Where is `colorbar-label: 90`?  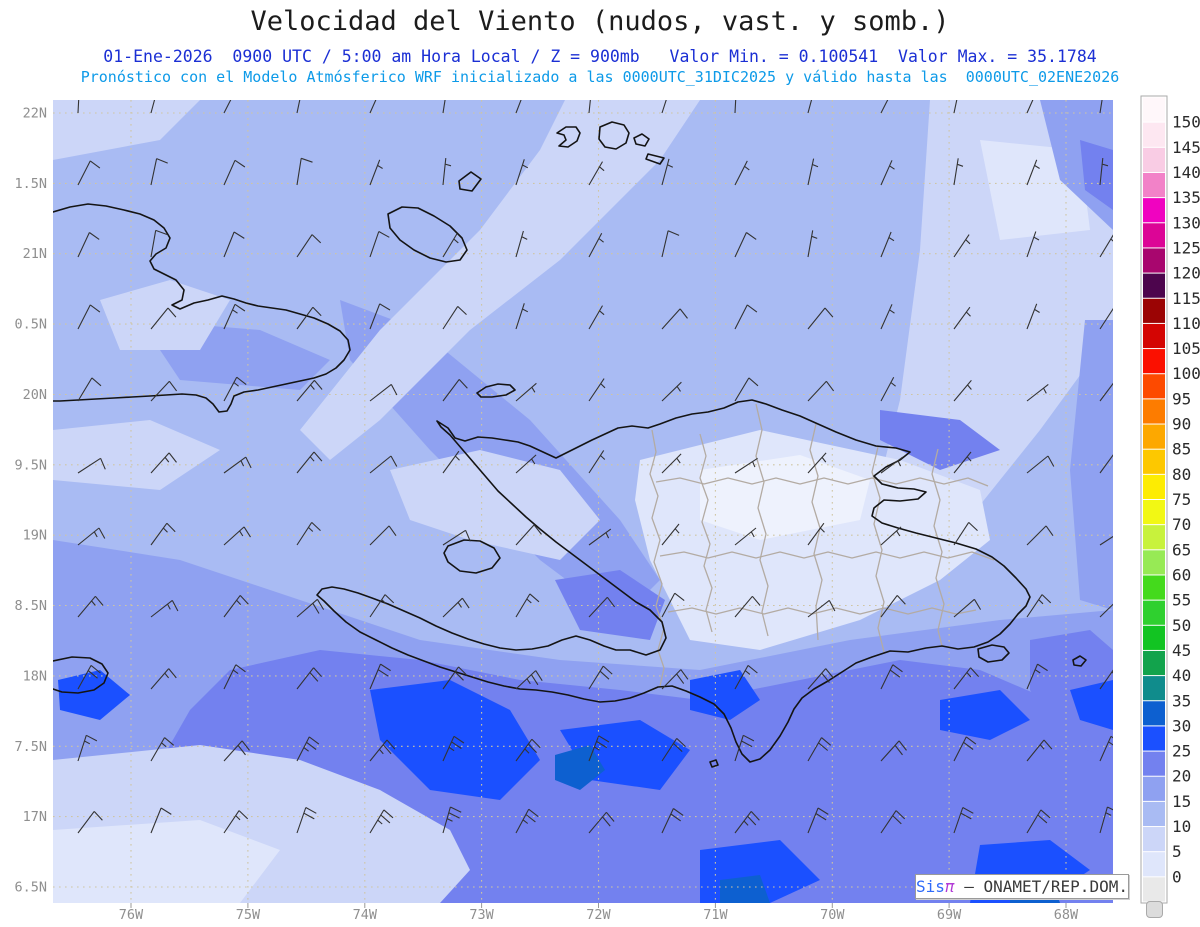 colorbar-label: 90 is located at coordinates (1181, 424).